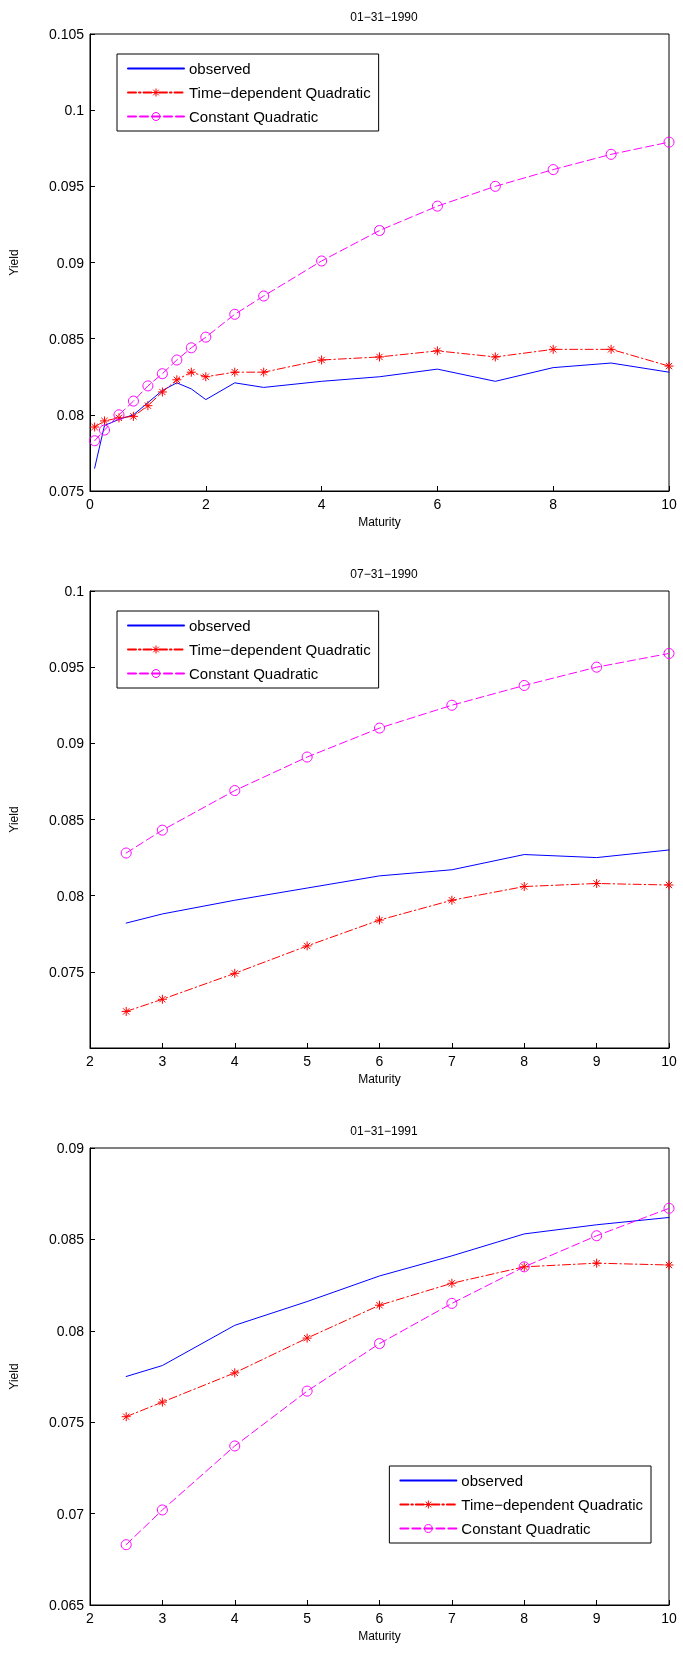 The image size is (683, 1673). I want to click on chart-title: 07−31−1990, so click(384, 574).